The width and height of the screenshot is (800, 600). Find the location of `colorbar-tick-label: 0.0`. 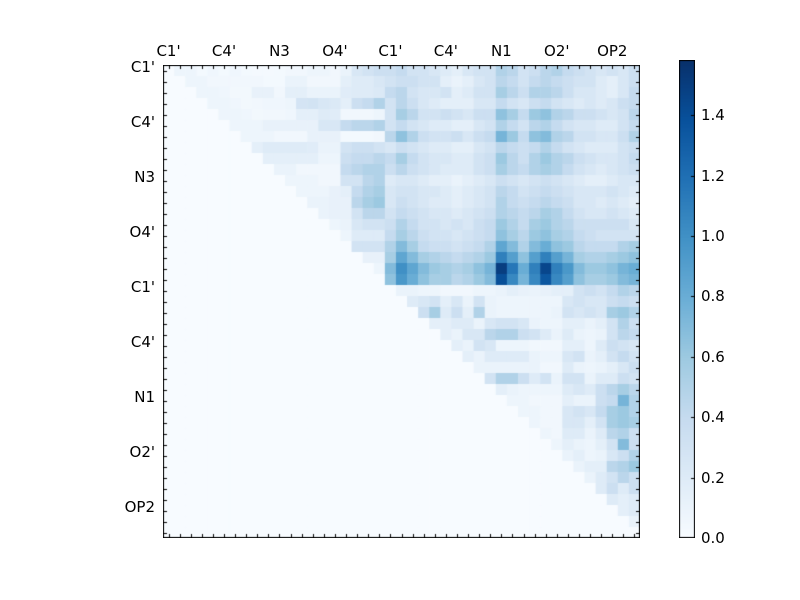

colorbar-tick-label: 0.0 is located at coordinates (713, 538).